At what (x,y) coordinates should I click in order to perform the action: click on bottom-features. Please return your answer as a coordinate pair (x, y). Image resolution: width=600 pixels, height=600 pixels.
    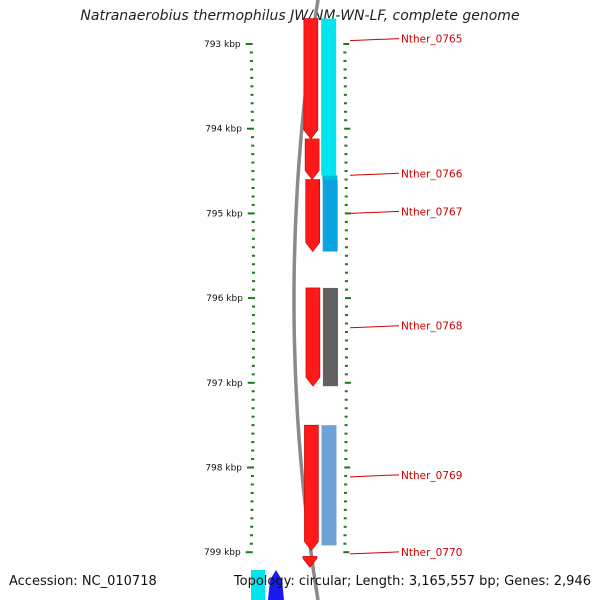
    Looking at the image, I should click on (267, 585).